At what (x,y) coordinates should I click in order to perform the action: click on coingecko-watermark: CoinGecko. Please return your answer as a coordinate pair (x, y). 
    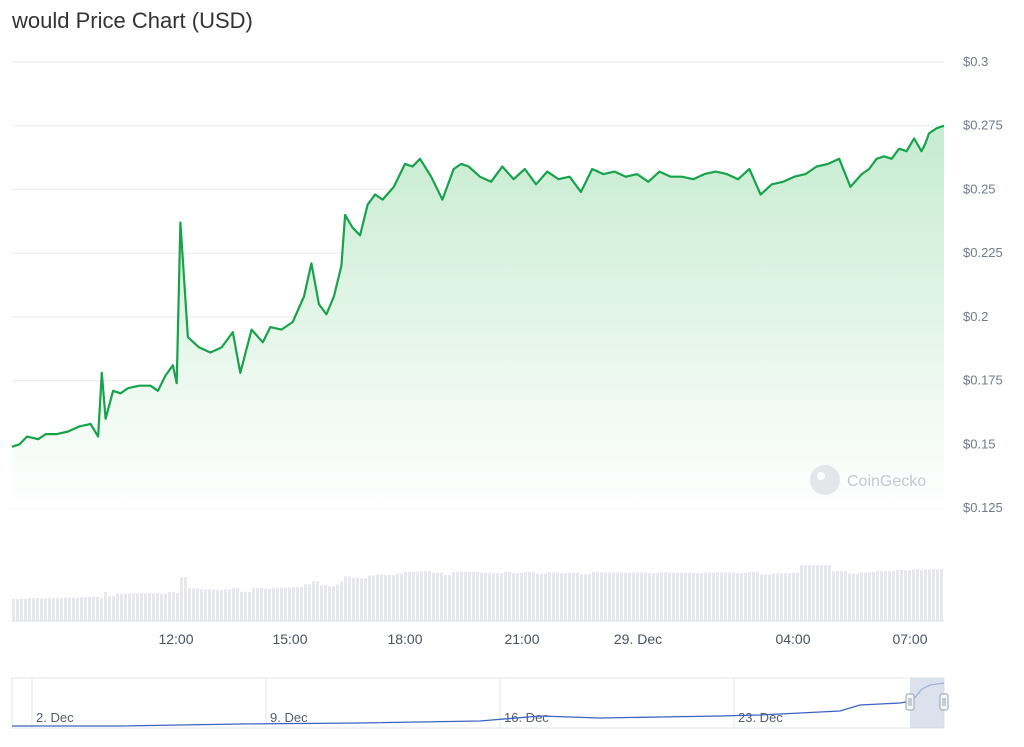
    Looking at the image, I should click on (868, 480).